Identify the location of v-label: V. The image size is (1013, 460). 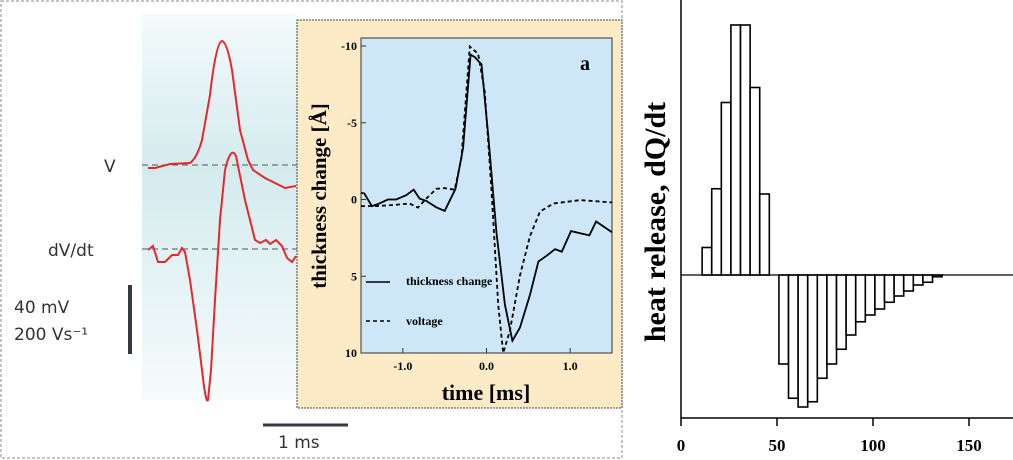
(110, 167).